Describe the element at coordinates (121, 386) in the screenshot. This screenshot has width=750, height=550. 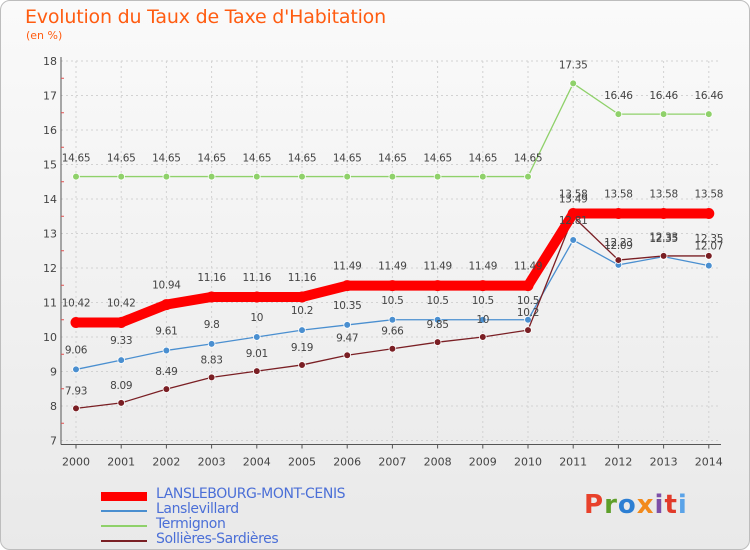
I see `data-label: 8.09` at that location.